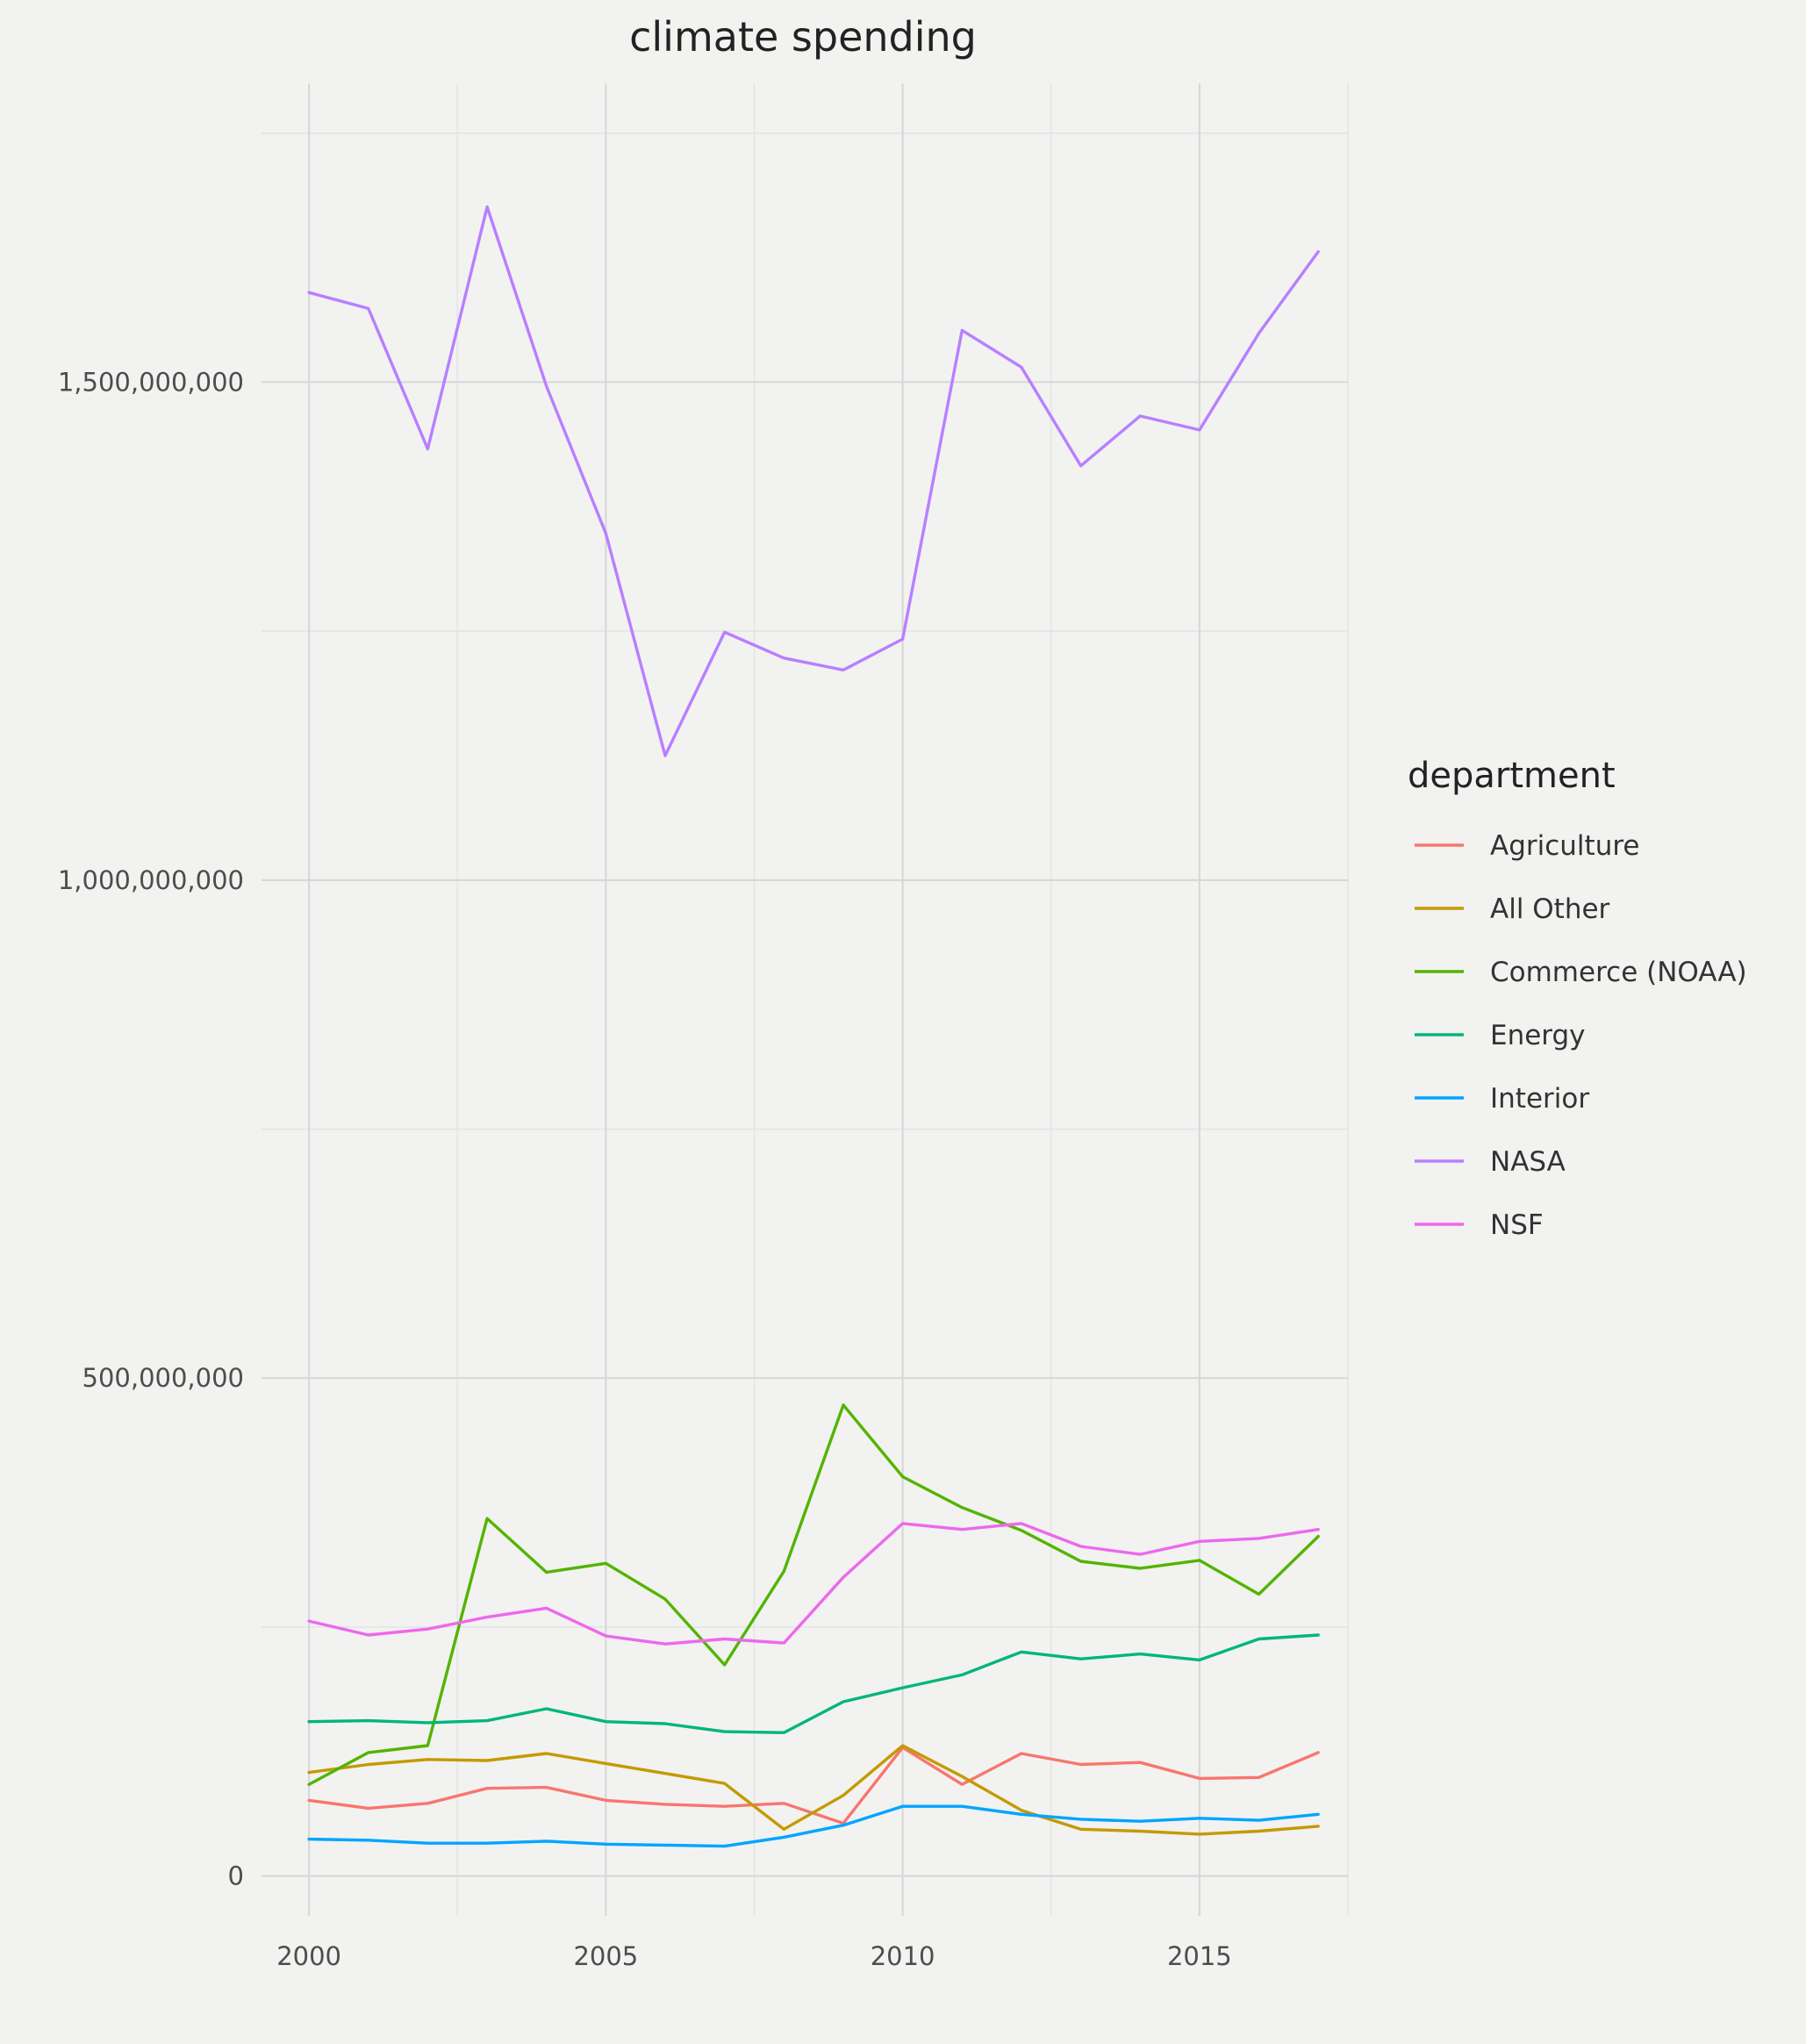  What do you see at coordinates (1565, 846) in the screenshot?
I see `legend-label: Agriculture` at bounding box center [1565, 846].